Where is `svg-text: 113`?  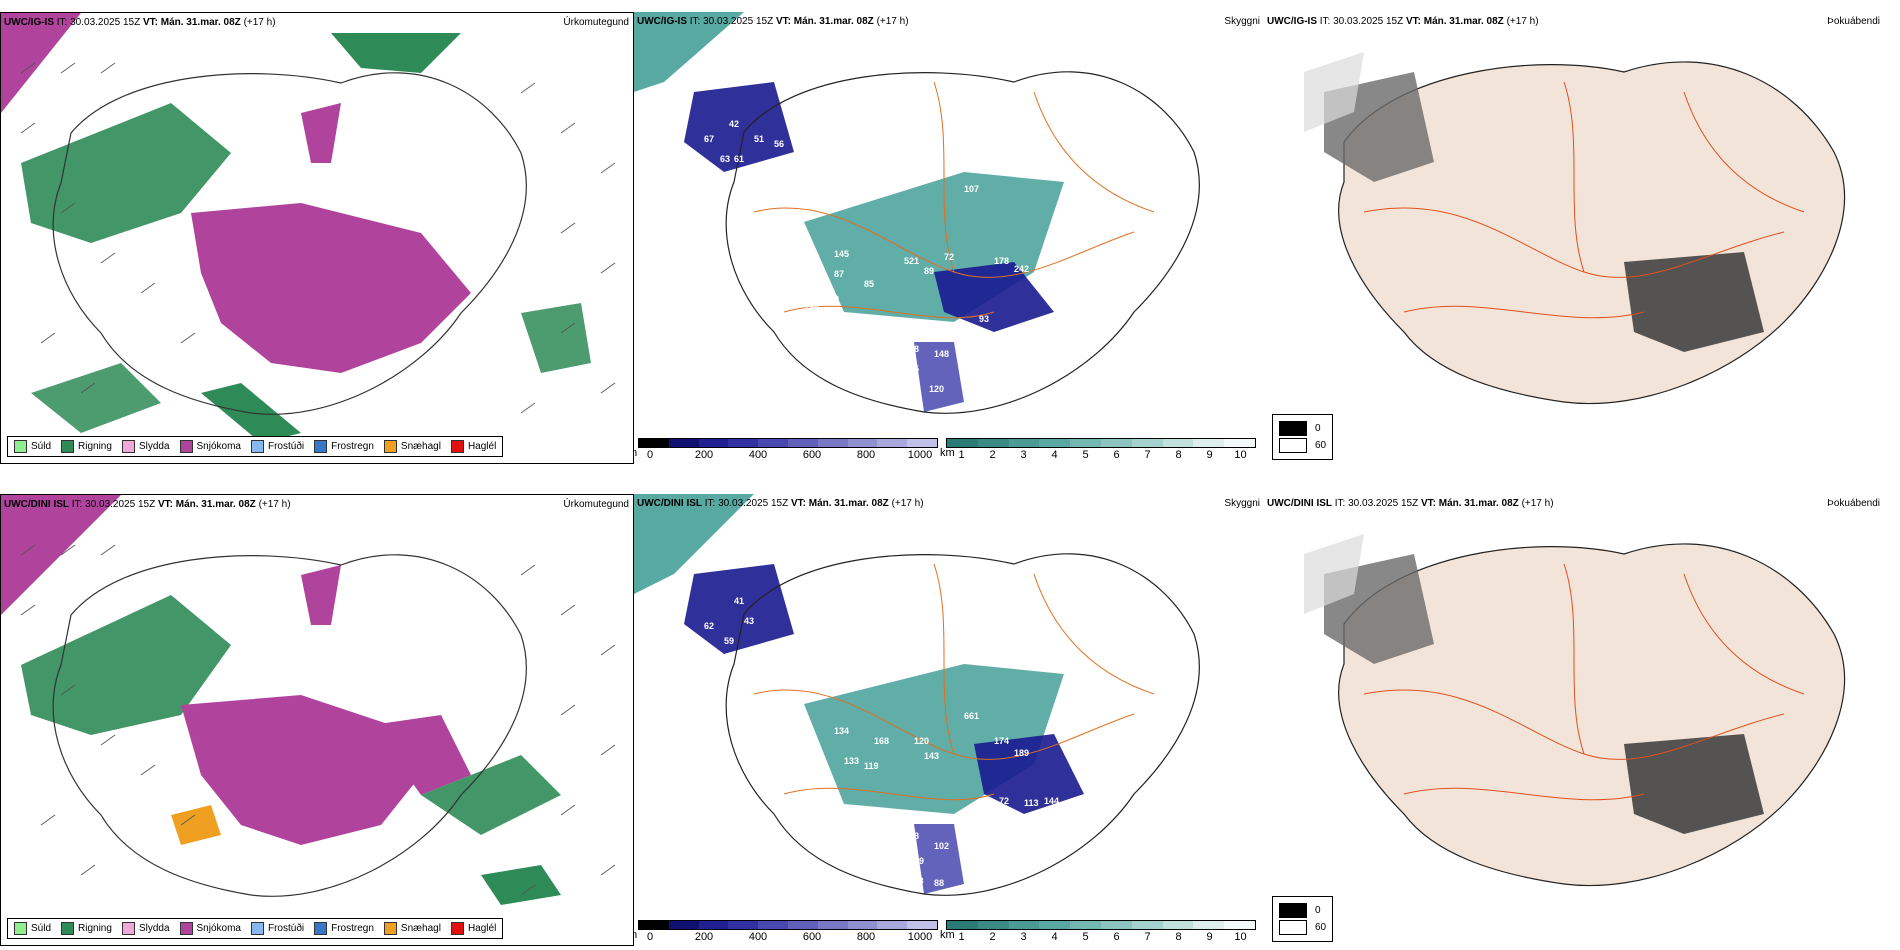
svg-text: 113 is located at coordinates (1031, 803).